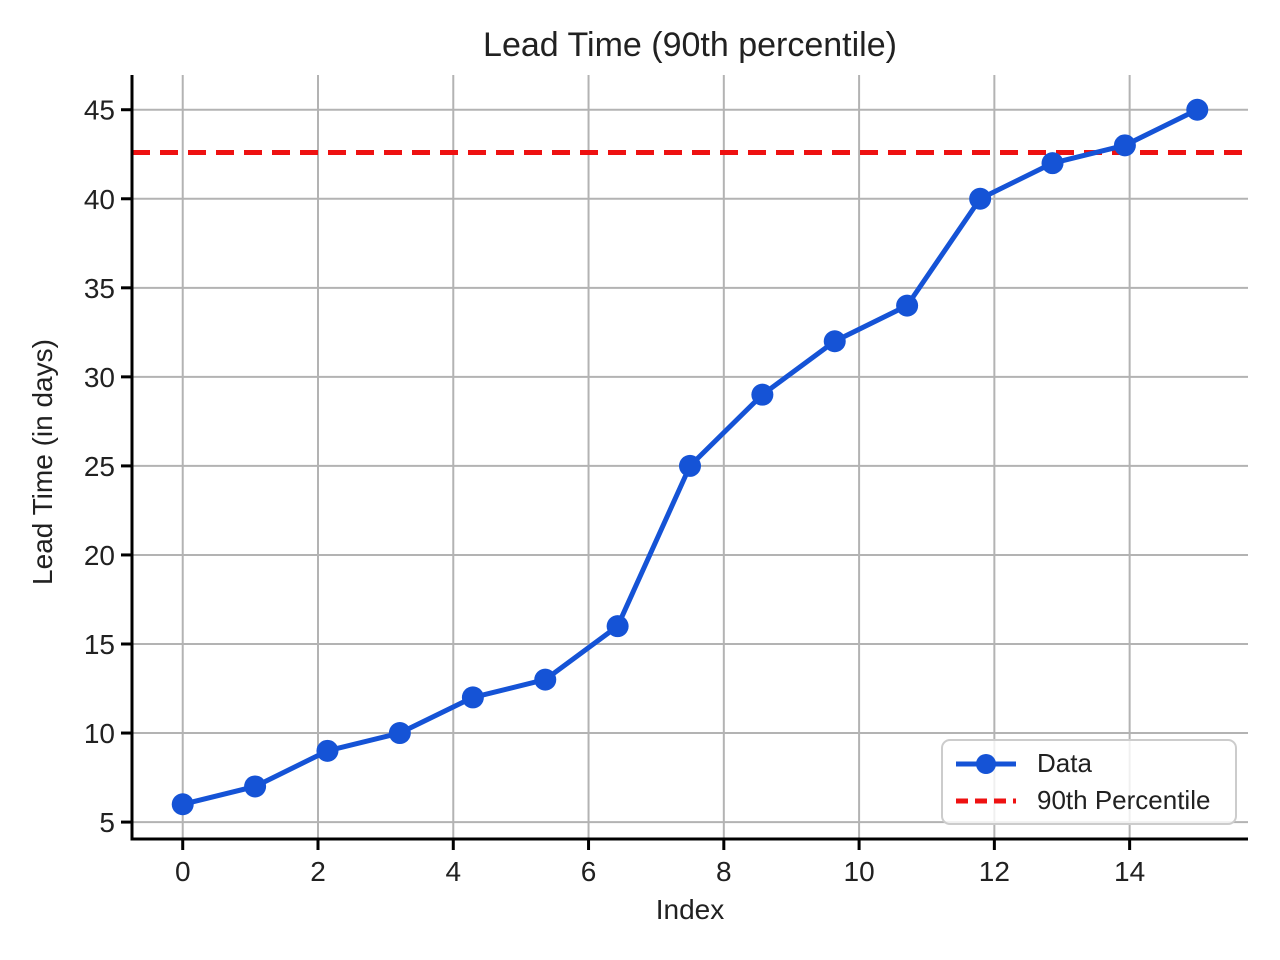 This screenshot has width=1280, height=960. I want to click on legend-label-data: Data, so click(1064, 763).